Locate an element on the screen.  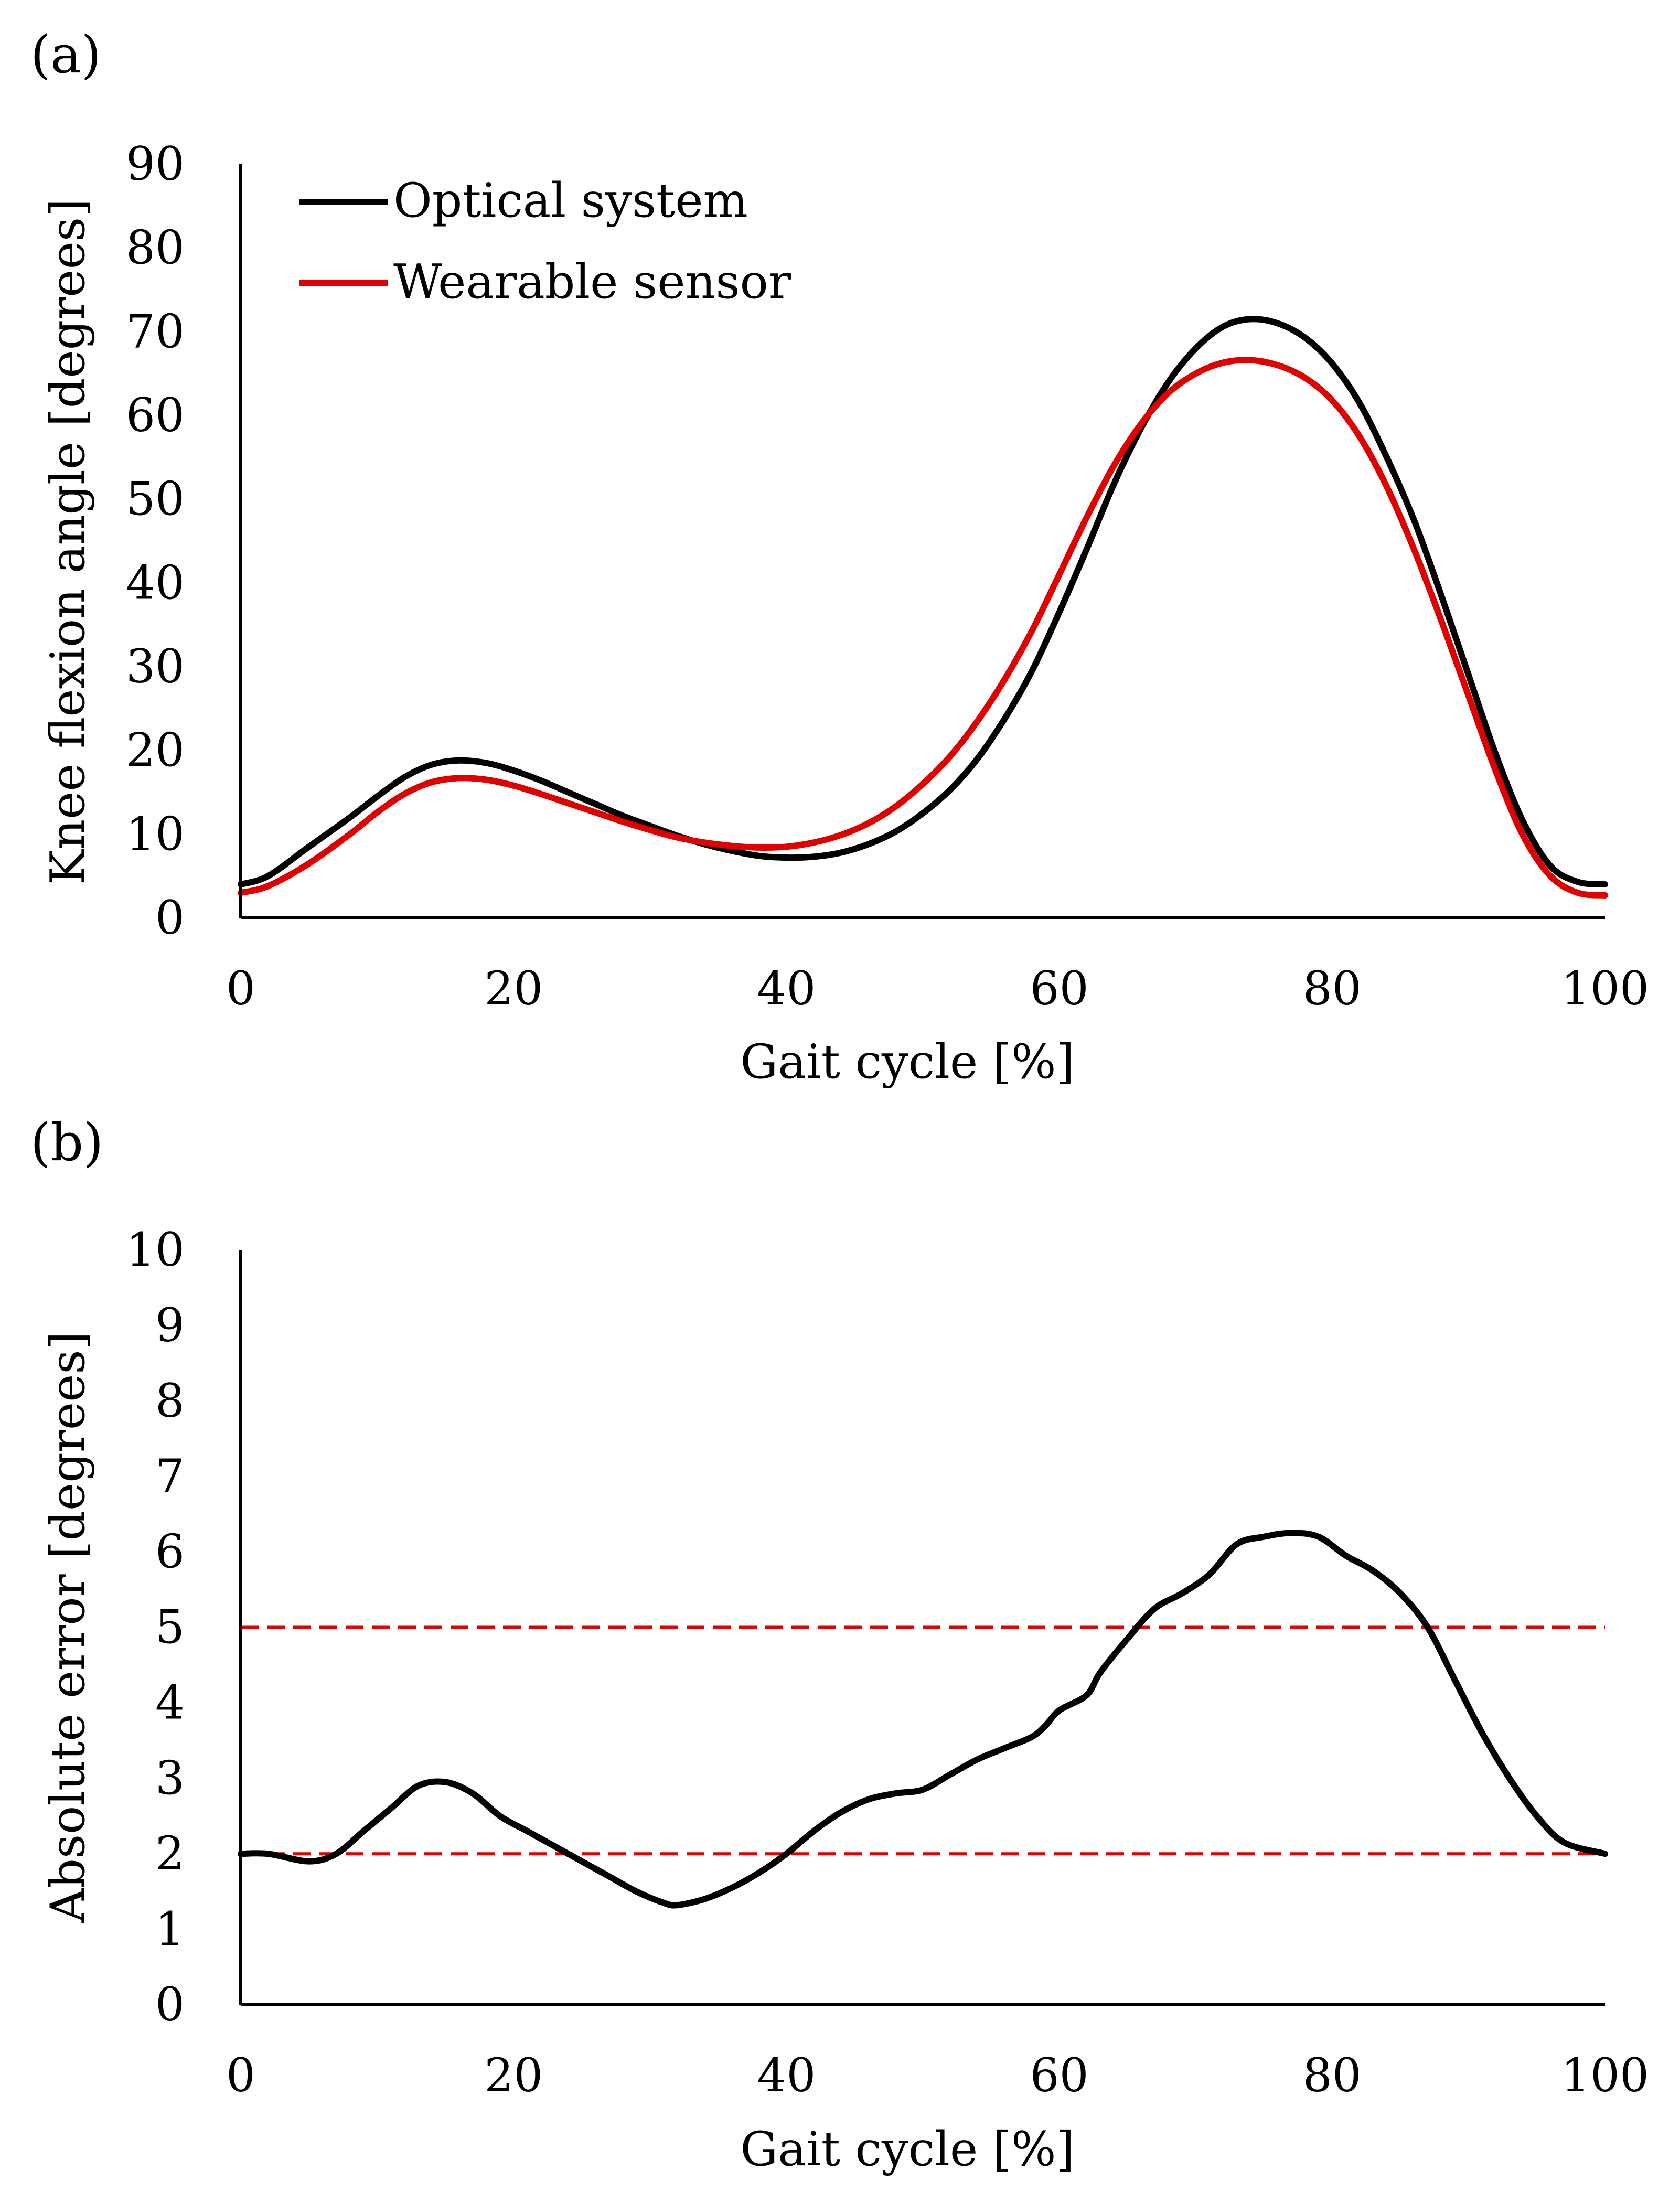
legend-label-optical-system: Optical system is located at coordinates (570, 200).